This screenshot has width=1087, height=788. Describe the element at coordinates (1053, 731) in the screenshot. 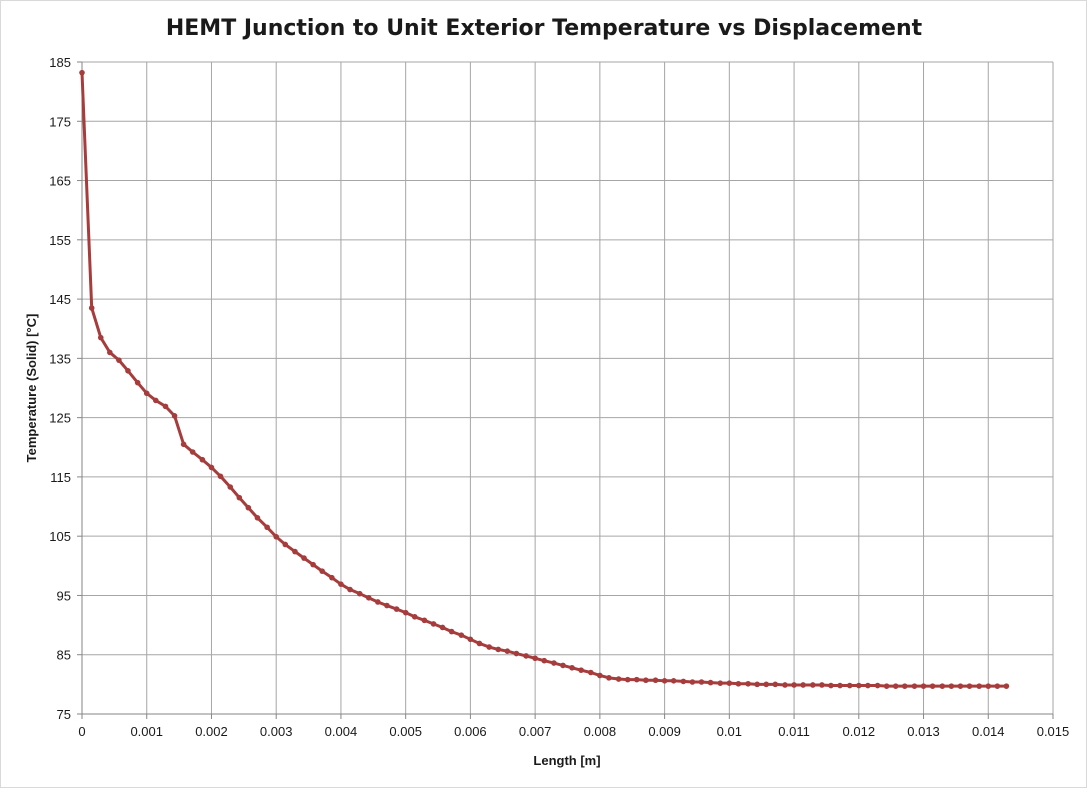

I see `x-tick-label: 0.015` at that location.